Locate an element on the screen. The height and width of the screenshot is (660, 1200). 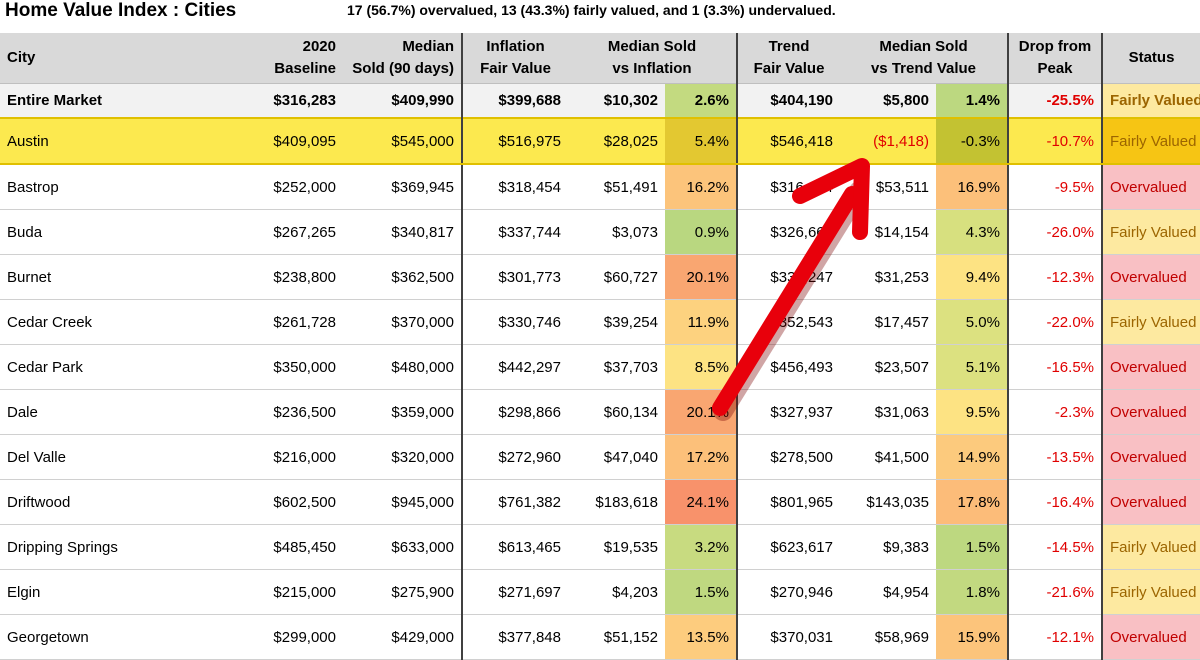
trend-pct-cell: 15.9% is located at coordinates (972, 637).